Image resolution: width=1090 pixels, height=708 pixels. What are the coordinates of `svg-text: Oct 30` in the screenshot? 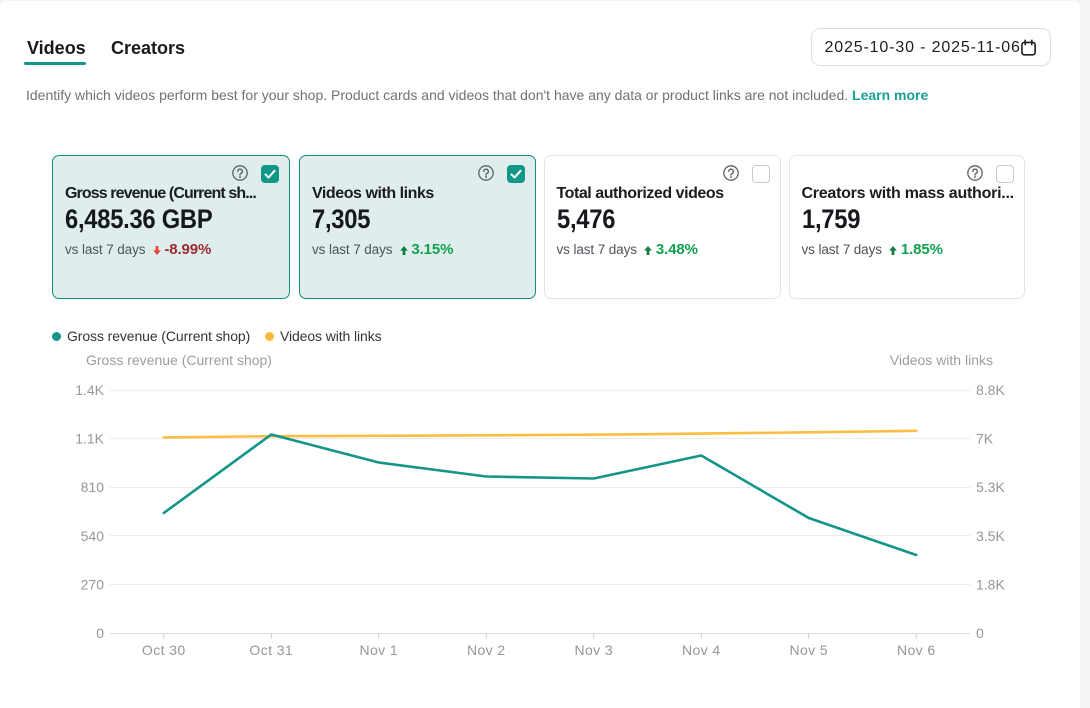 It's located at (164, 650).